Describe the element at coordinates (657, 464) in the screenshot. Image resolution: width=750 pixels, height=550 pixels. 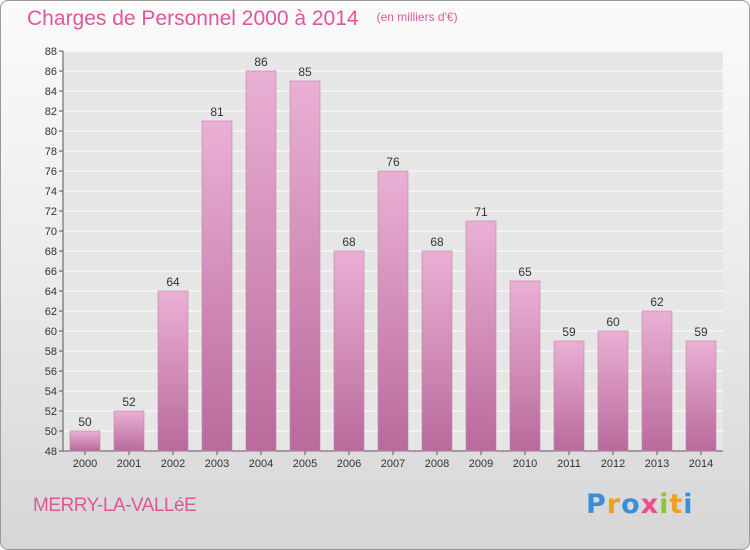
I see `x-tick-label-2013: 2013` at that location.